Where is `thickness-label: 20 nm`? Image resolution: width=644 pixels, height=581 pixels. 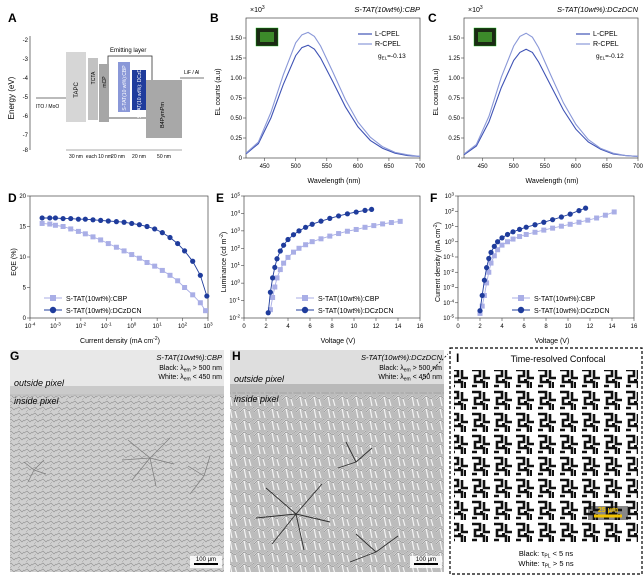
thickness-label: 20 nm is located at coordinates (118, 157).